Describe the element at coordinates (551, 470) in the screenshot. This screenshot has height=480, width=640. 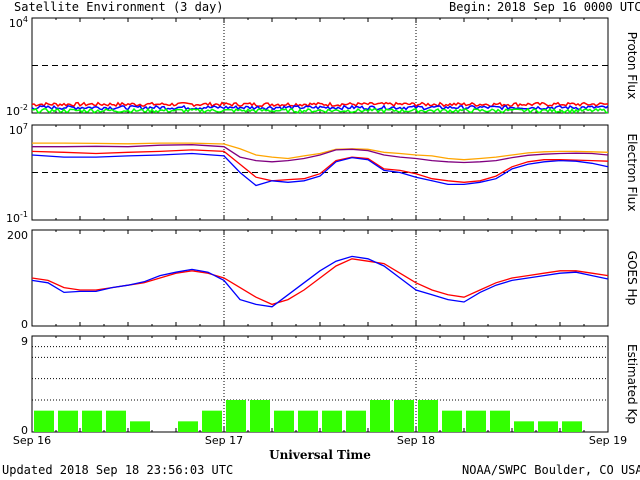
I see `credit-text: NOAA/SWPC Boulder, CO USA` at that location.